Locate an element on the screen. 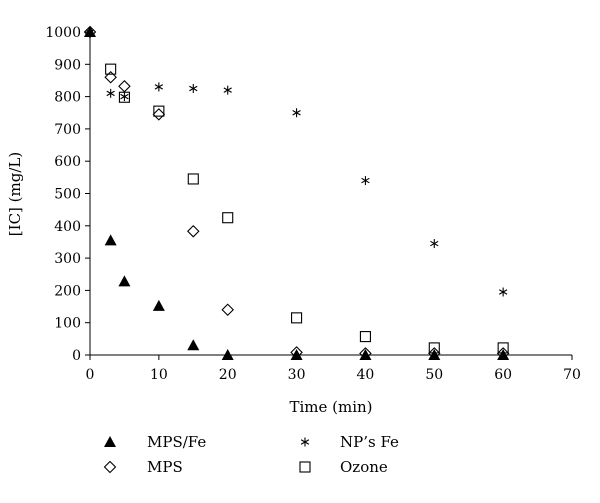 The image size is (600, 503). legend: MPS/Fe NP’s Fe MPS Ozone is located at coordinates (251, 454).